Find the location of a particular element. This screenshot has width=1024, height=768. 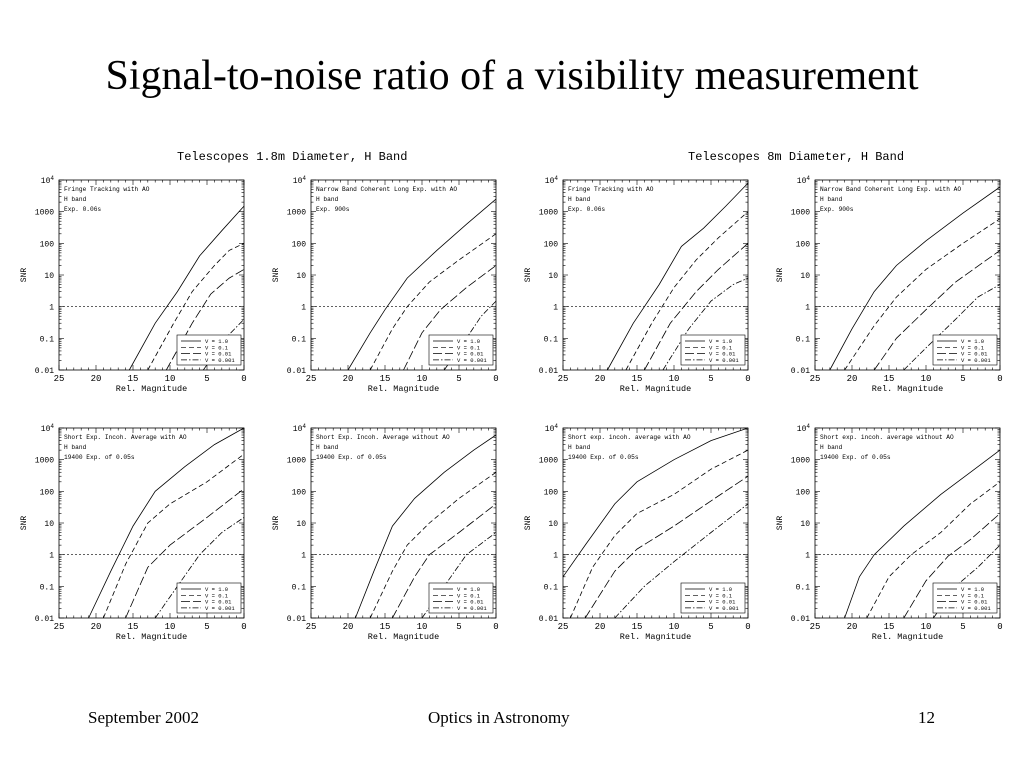

panel-annotation: Narrow Band Coherent Long Exp. with AO is located at coordinates (386, 189).